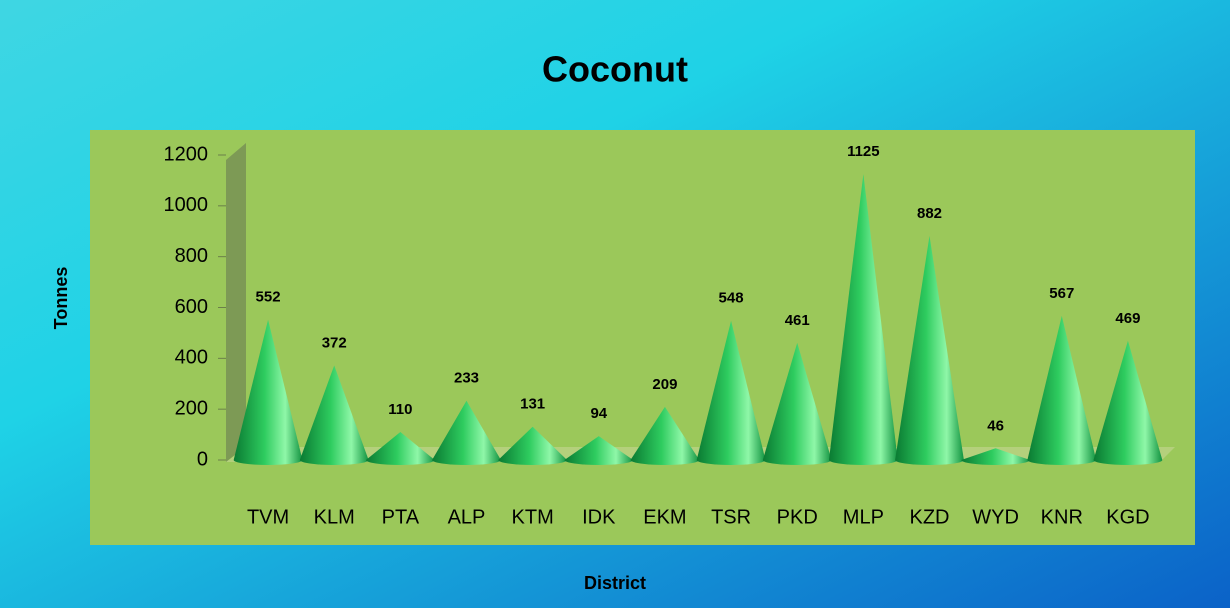  What do you see at coordinates (664, 517) in the screenshot?
I see `x-tick-label: EKM` at bounding box center [664, 517].